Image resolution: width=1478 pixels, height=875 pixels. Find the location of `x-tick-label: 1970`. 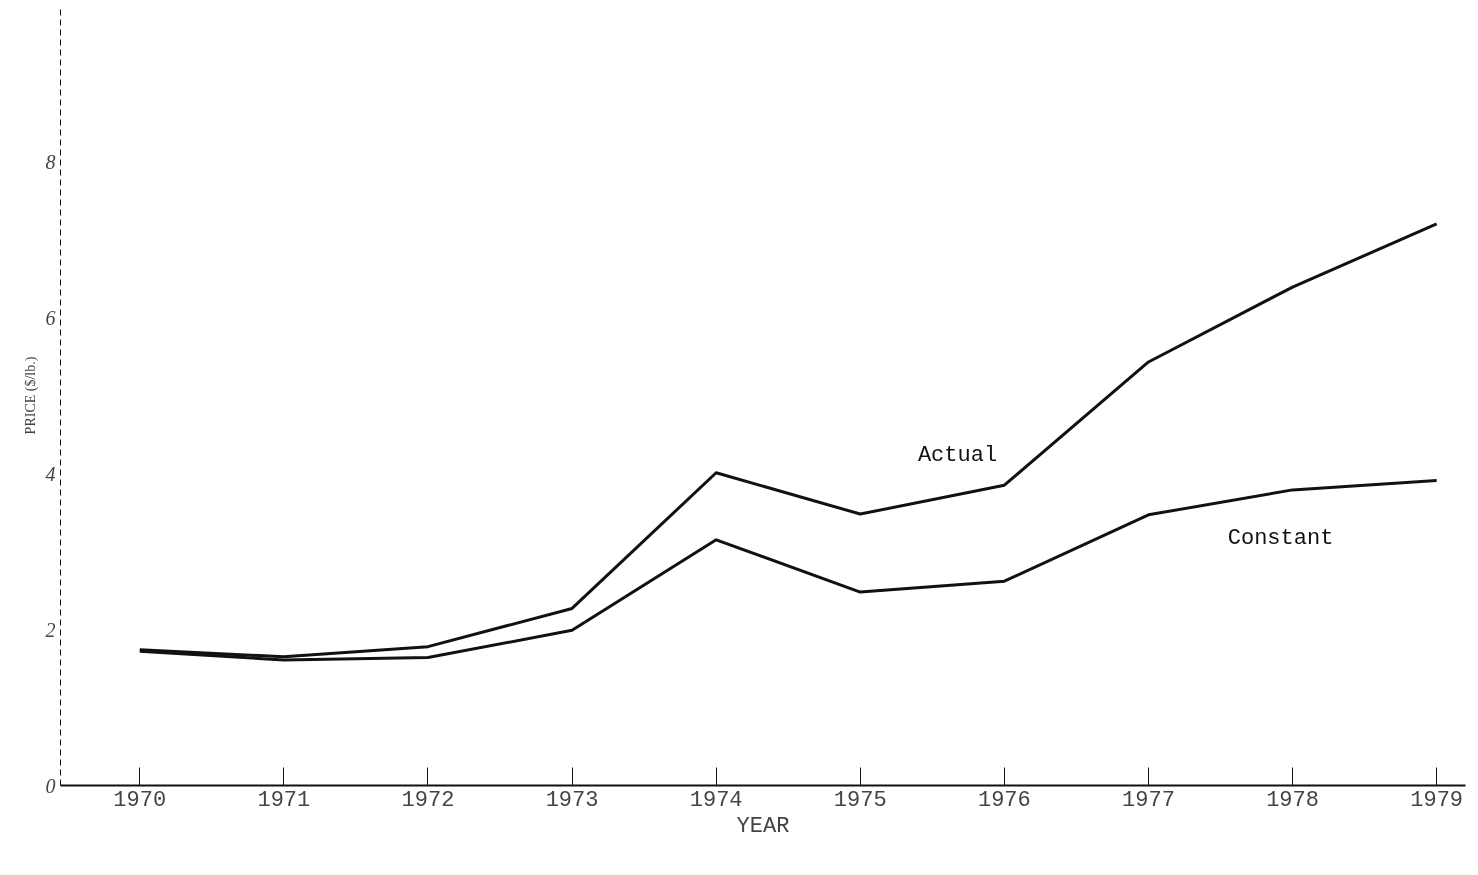

x-tick-label: 1970 is located at coordinates (140, 800).